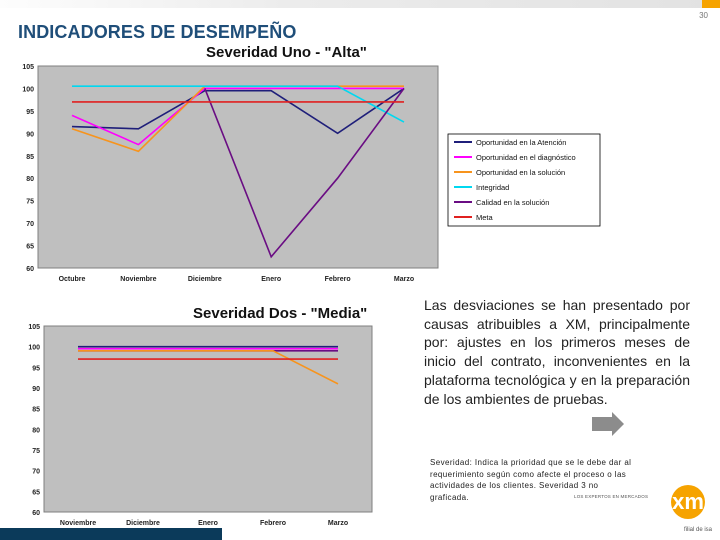  What do you see at coordinates (521, 142) in the screenshot?
I see `legend-label: Oportunidad en la Atención` at bounding box center [521, 142].